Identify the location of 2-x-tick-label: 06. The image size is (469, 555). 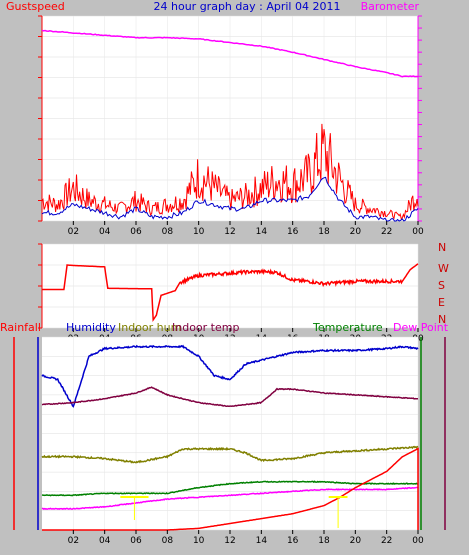
(136, 541).